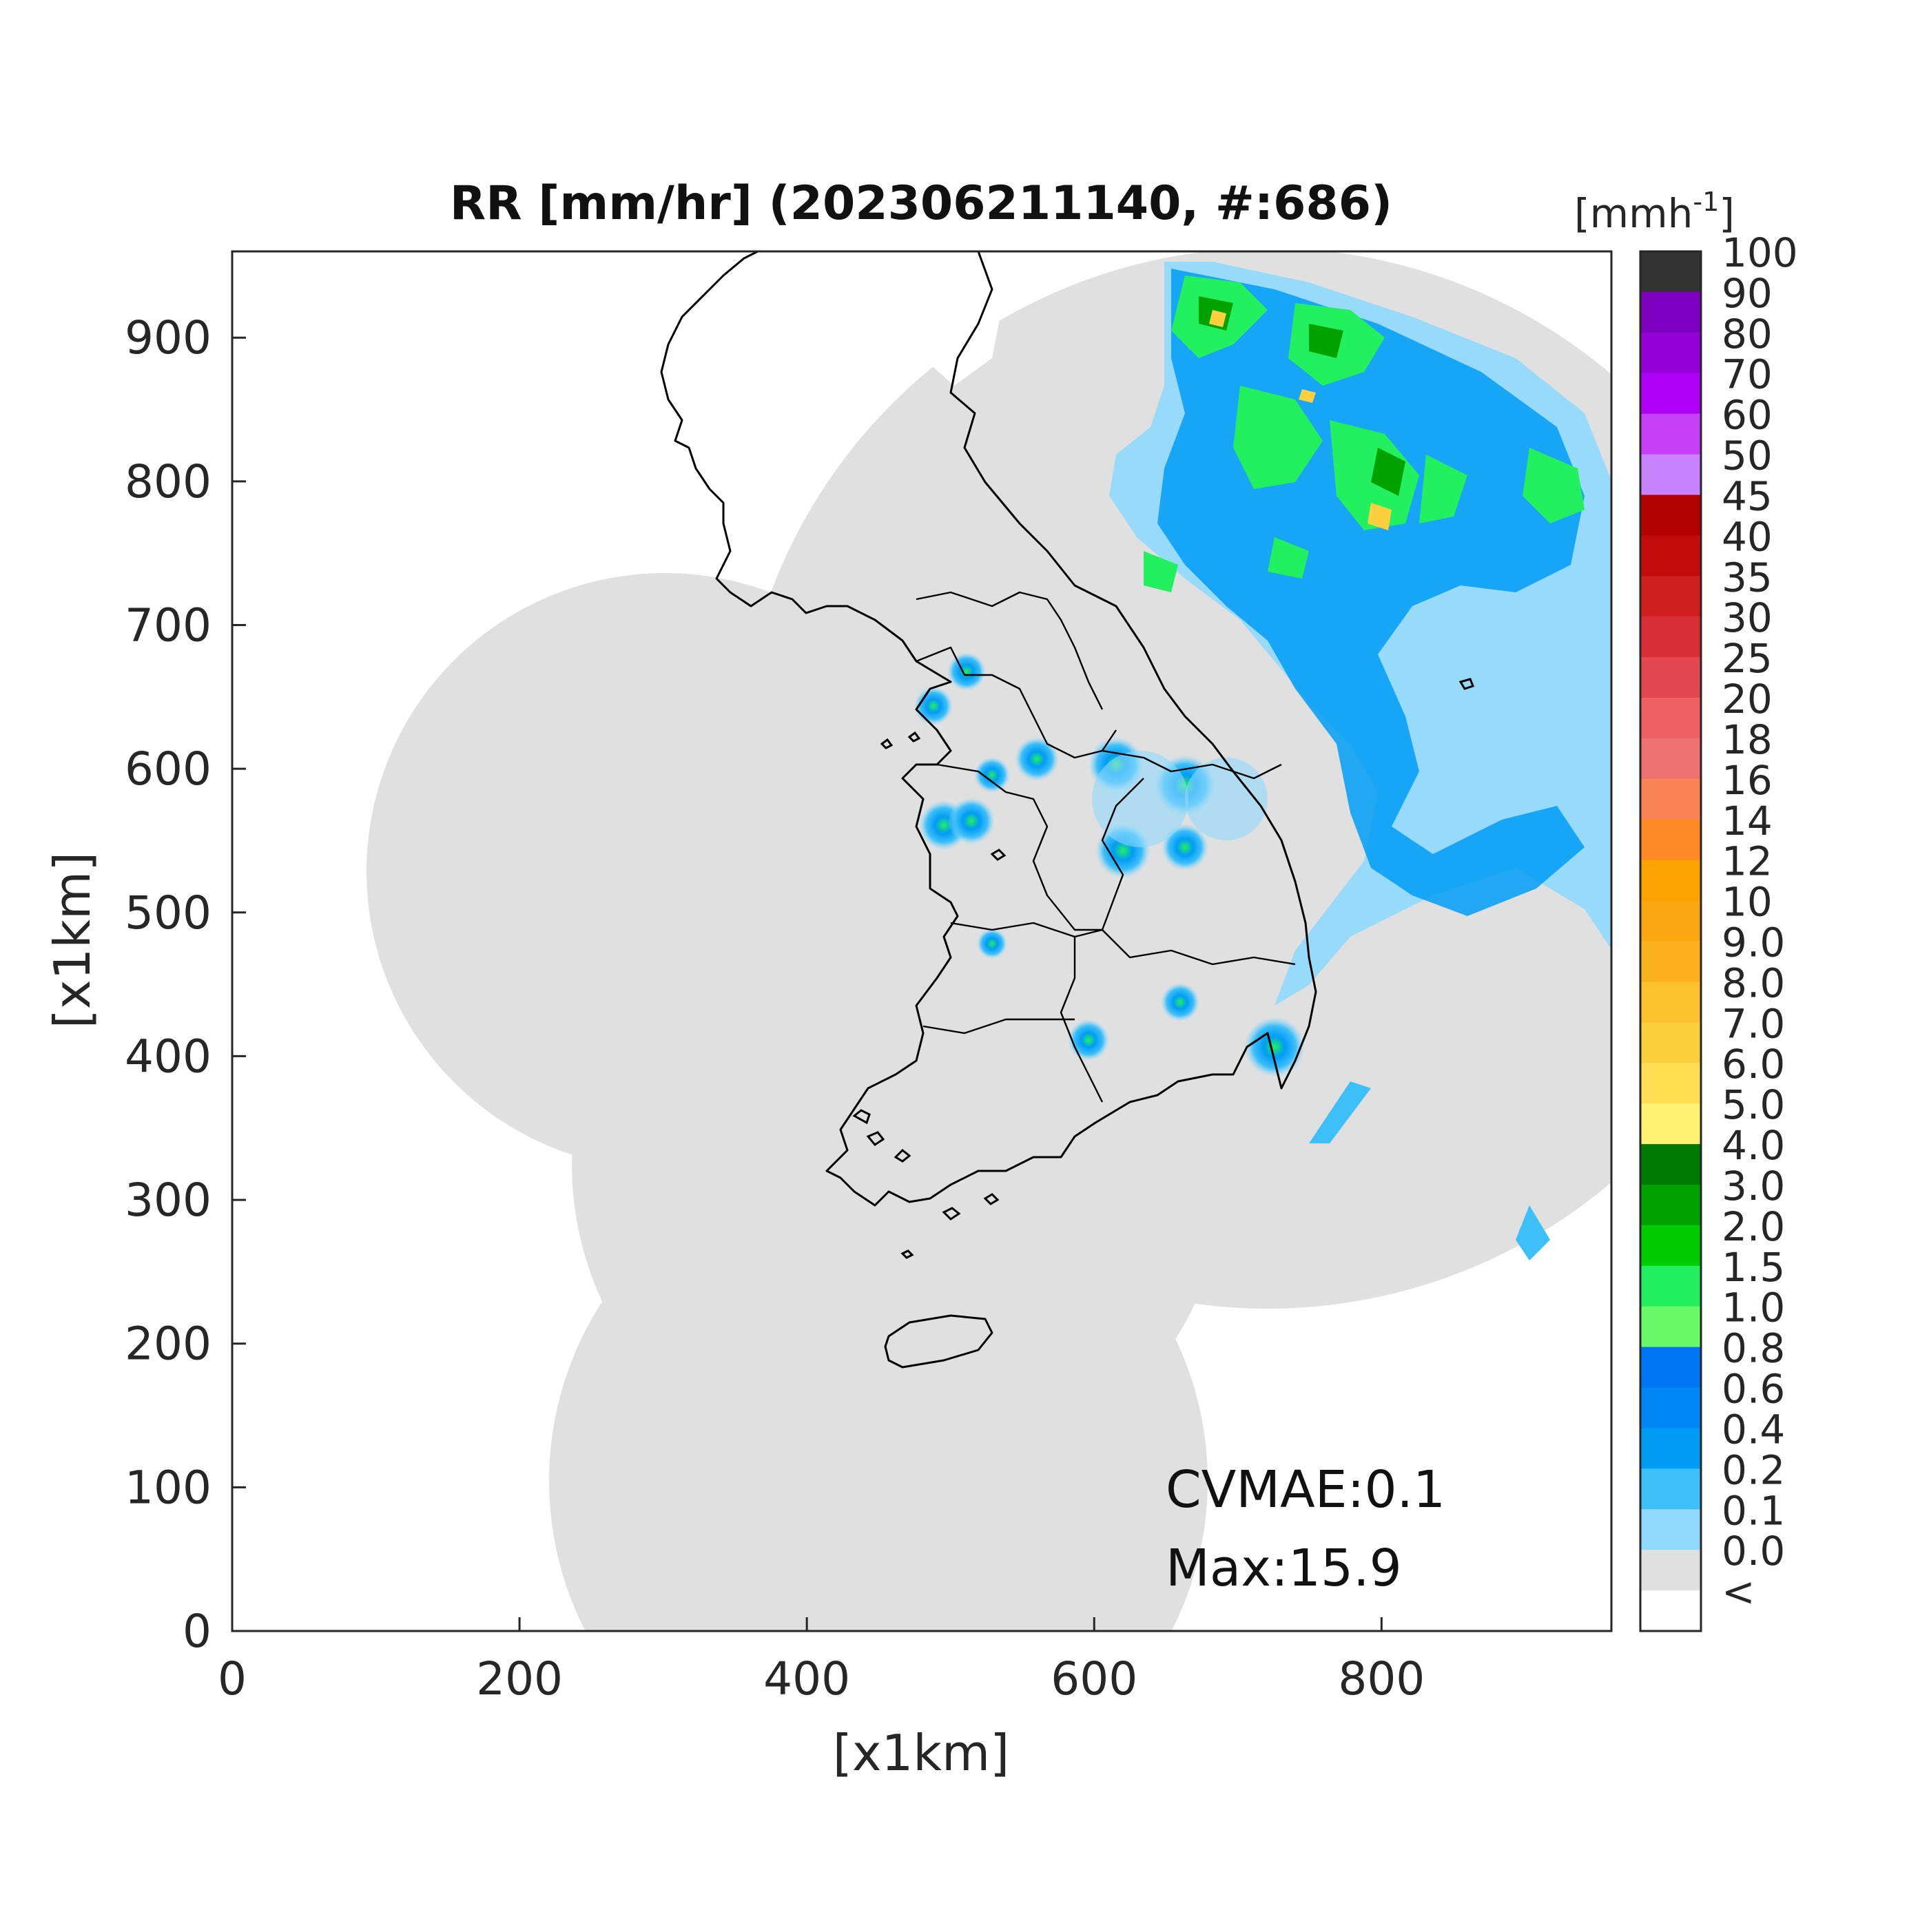 The height and width of the screenshot is (1932, 1929). I want to click on colorbar-tick-label: 5.0, so click(1753, 1104).